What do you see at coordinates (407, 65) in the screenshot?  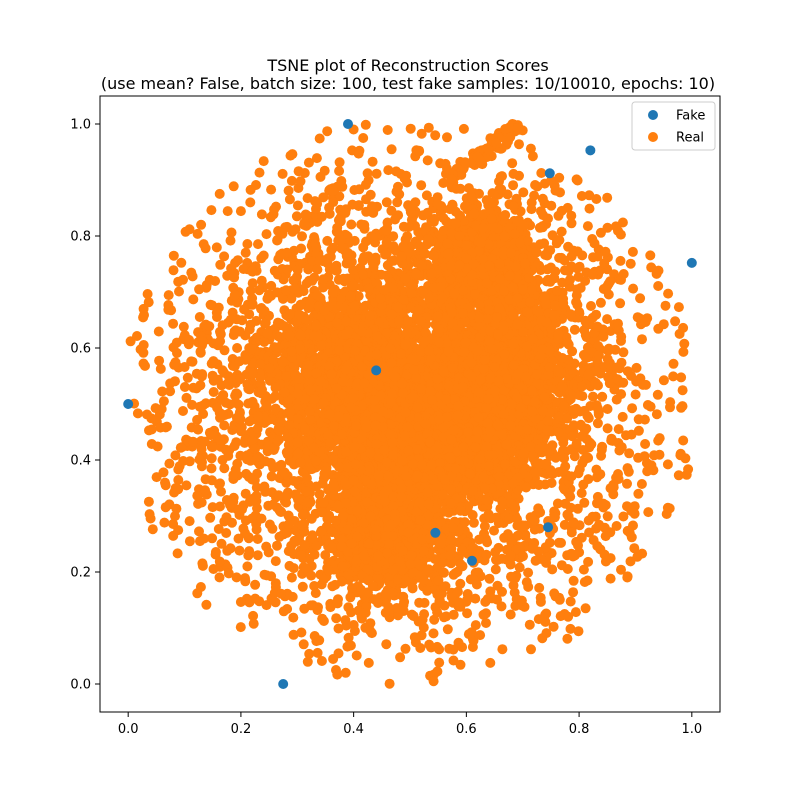 I see `chart-title: TSNE plot of Reconstruction Scores` at bounding box center [407, 65].